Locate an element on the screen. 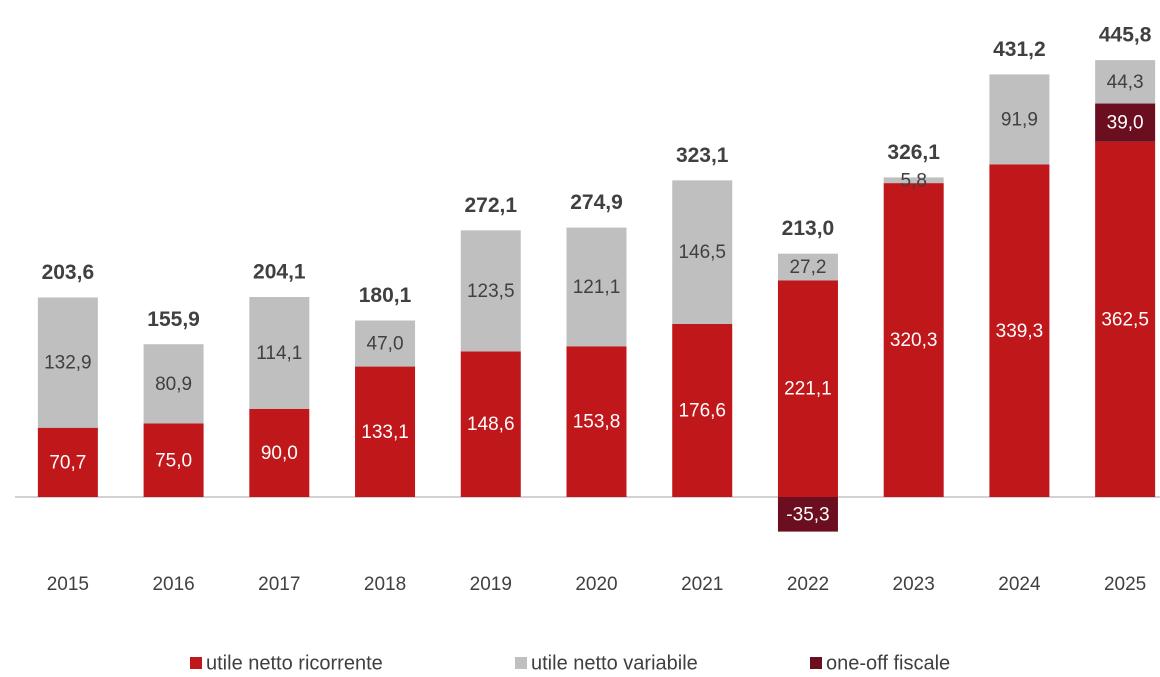 This screenshot has width=1160, height=677. value-label: 153,8 is located at coordinates (597, 422).